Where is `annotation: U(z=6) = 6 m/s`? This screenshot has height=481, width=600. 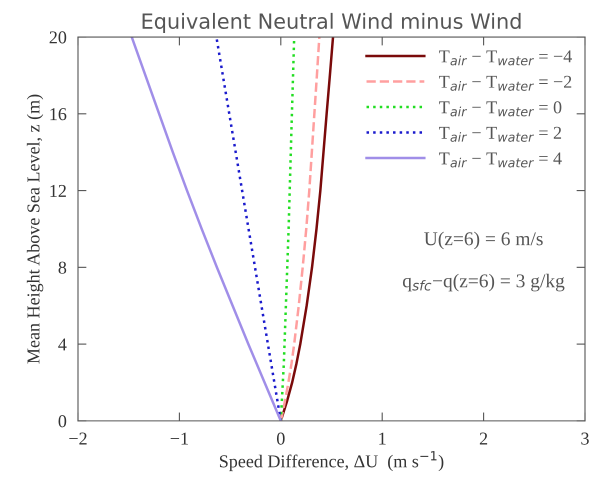 annotation: U(z=6) = 6 m/s is located at coordinates (483, 241).